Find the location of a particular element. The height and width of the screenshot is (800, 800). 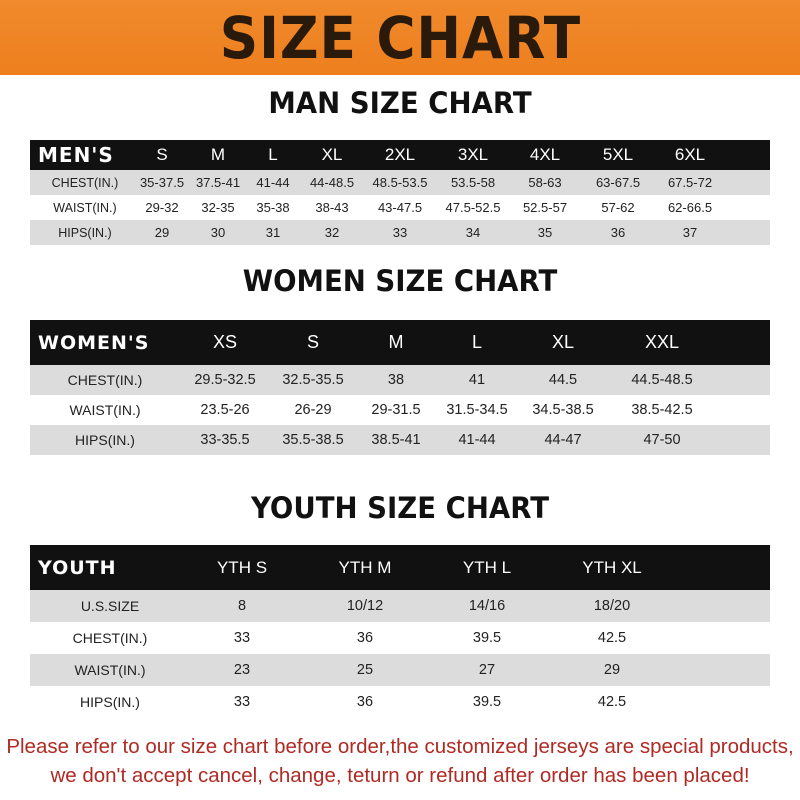

measurement-value: 35.5-38.5 is located at coordinates (313, 440).